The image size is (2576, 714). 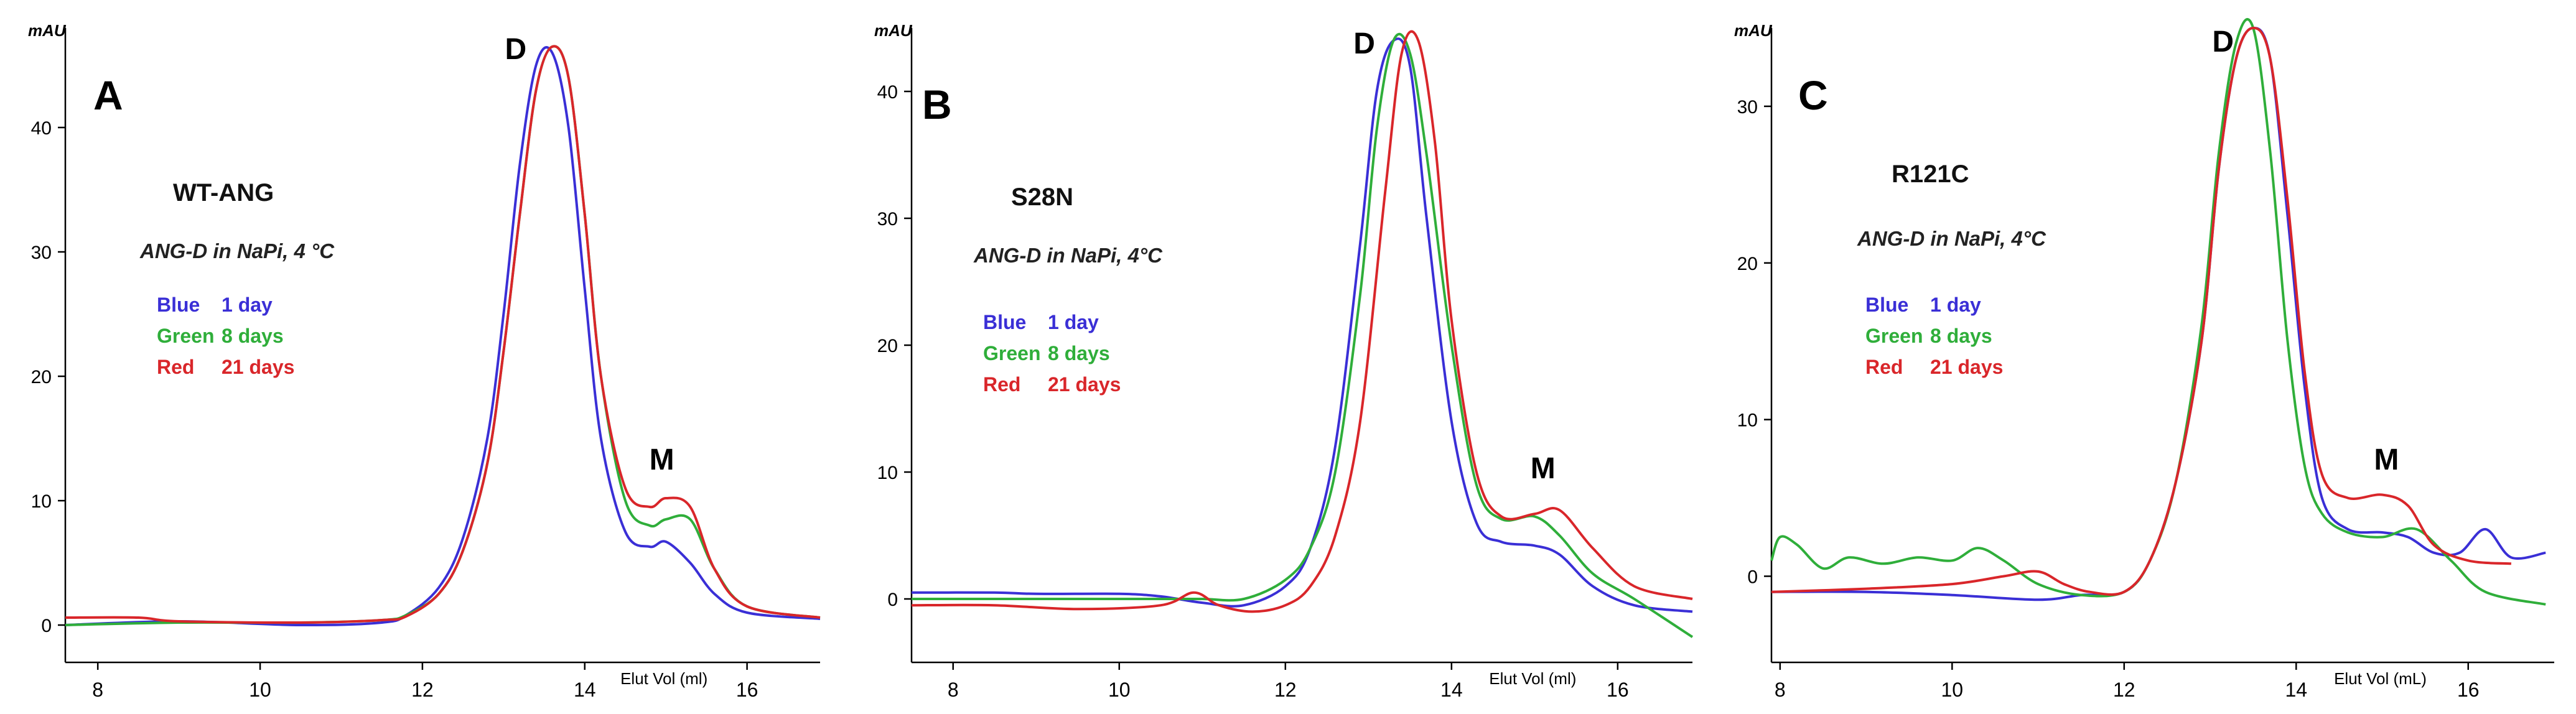 What do you see at coordinates (2380, 678) in the screenshot?
I see `x-axis-label: Elut Vol (mL)` at bounding box center [2380, 678].